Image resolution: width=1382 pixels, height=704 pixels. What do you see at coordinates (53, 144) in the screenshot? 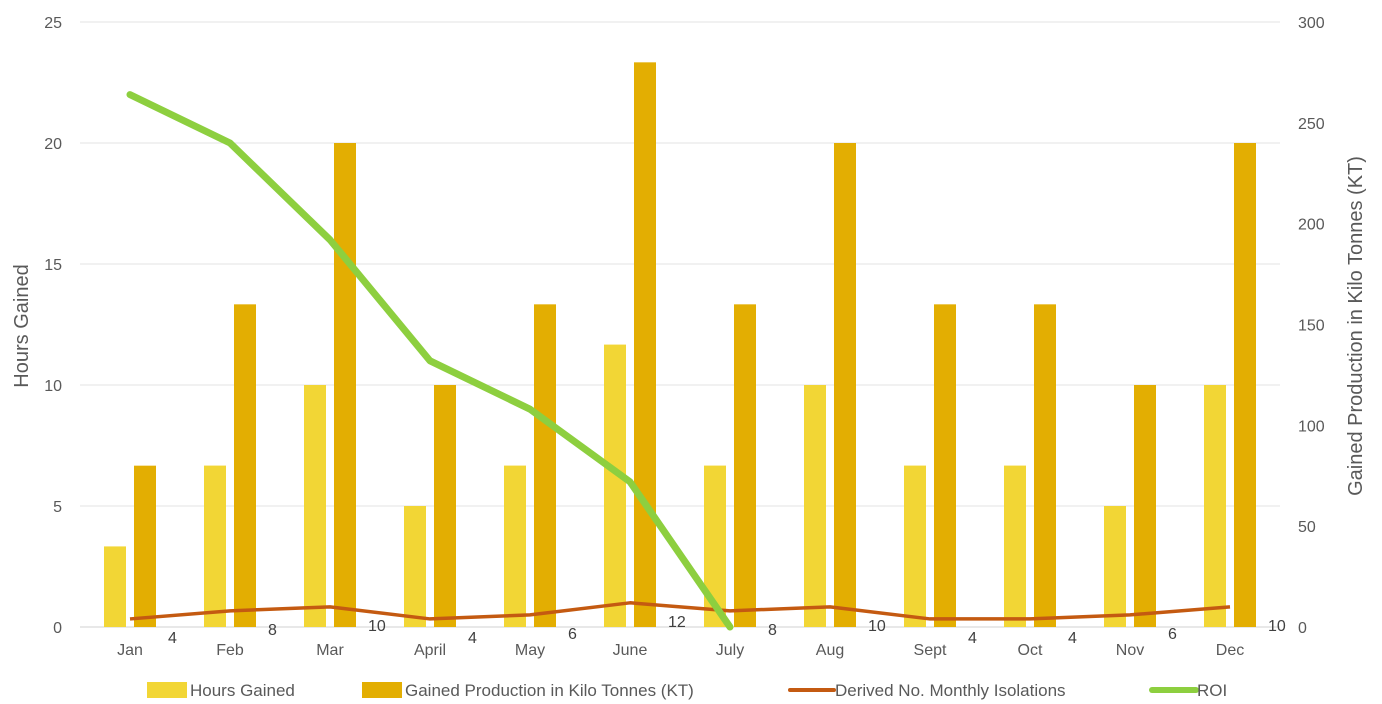
I see `y-tick-label: 20` at bounding box center [53, 144].